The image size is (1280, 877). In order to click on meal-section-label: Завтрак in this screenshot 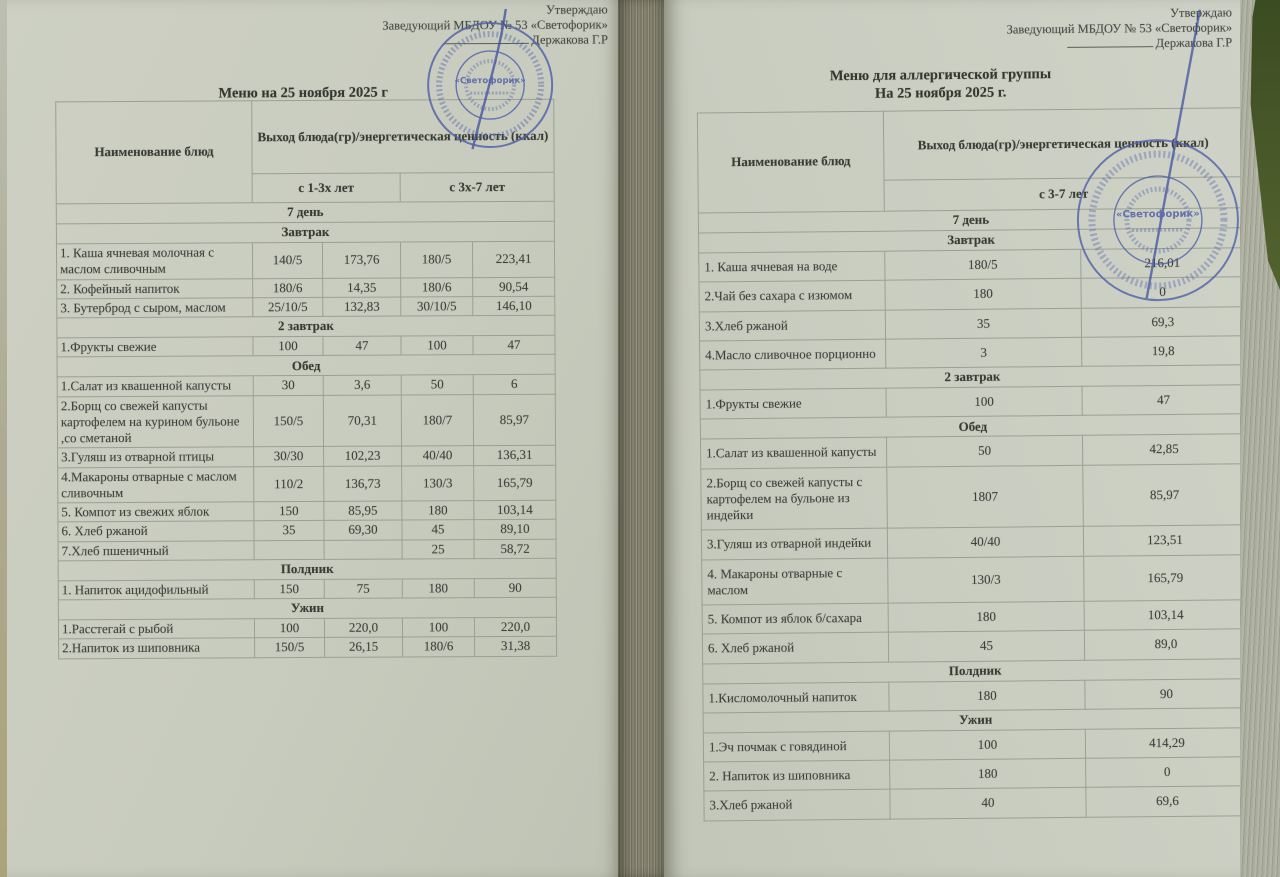, I will do `click(305, 232)`.